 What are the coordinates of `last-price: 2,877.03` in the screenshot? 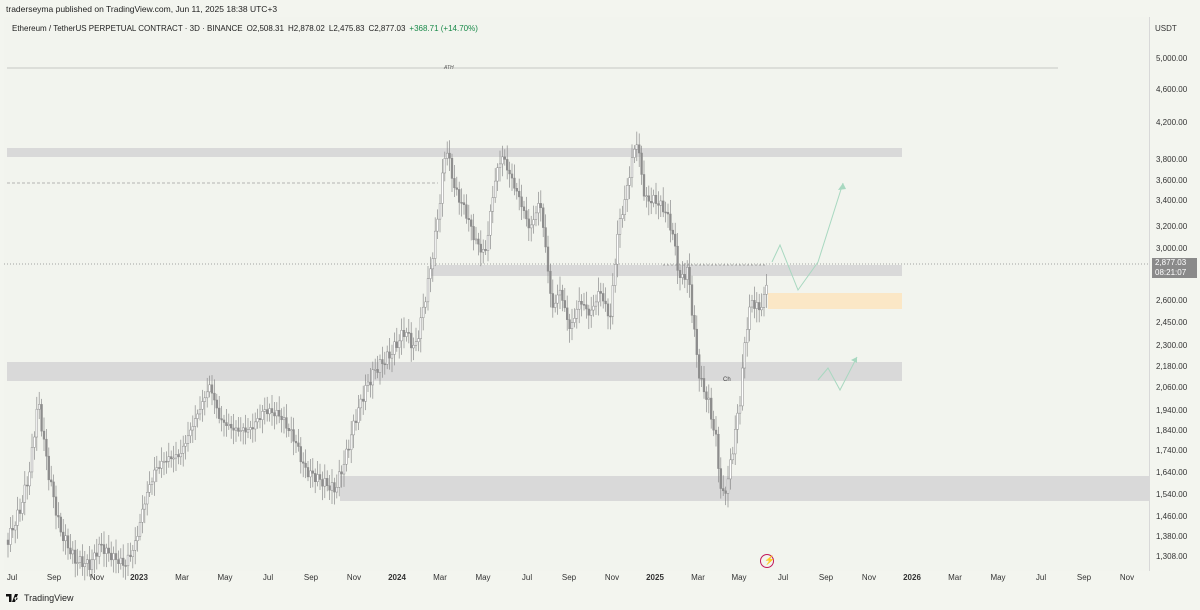 It's located at (1171, 262).